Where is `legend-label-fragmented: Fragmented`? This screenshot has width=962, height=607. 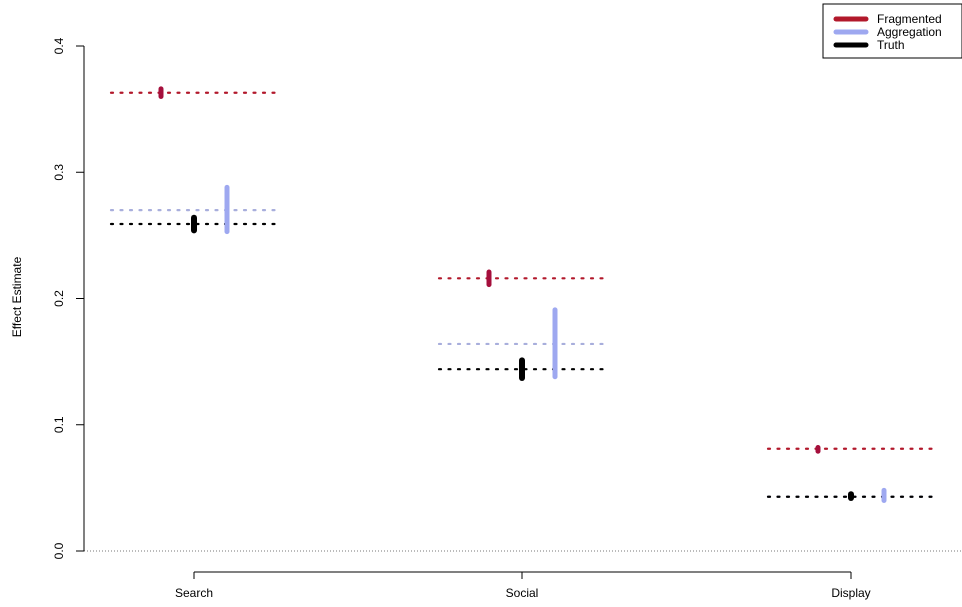
legend-label-fragmented: Fragmented is located at coordinates (909, 19).